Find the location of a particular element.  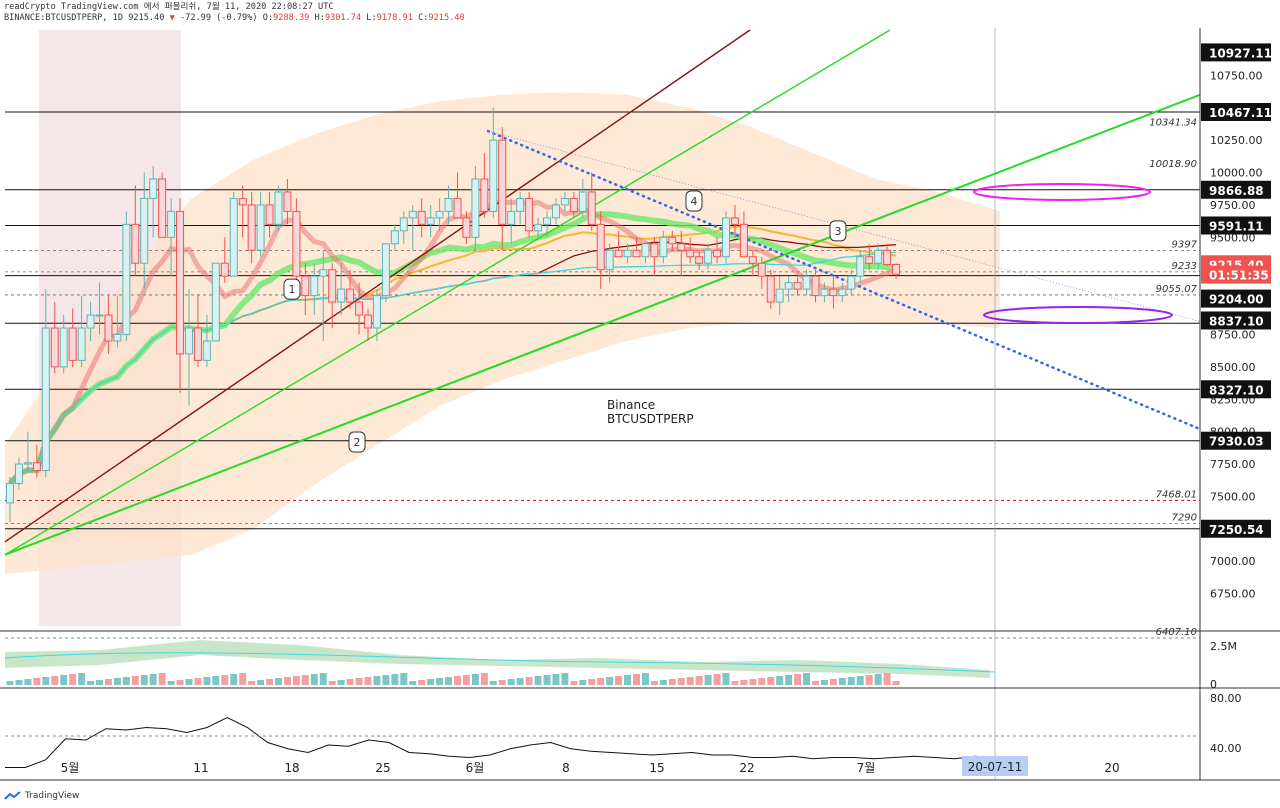

time-tick-label: 7월 is located at coordinates (866, 768).